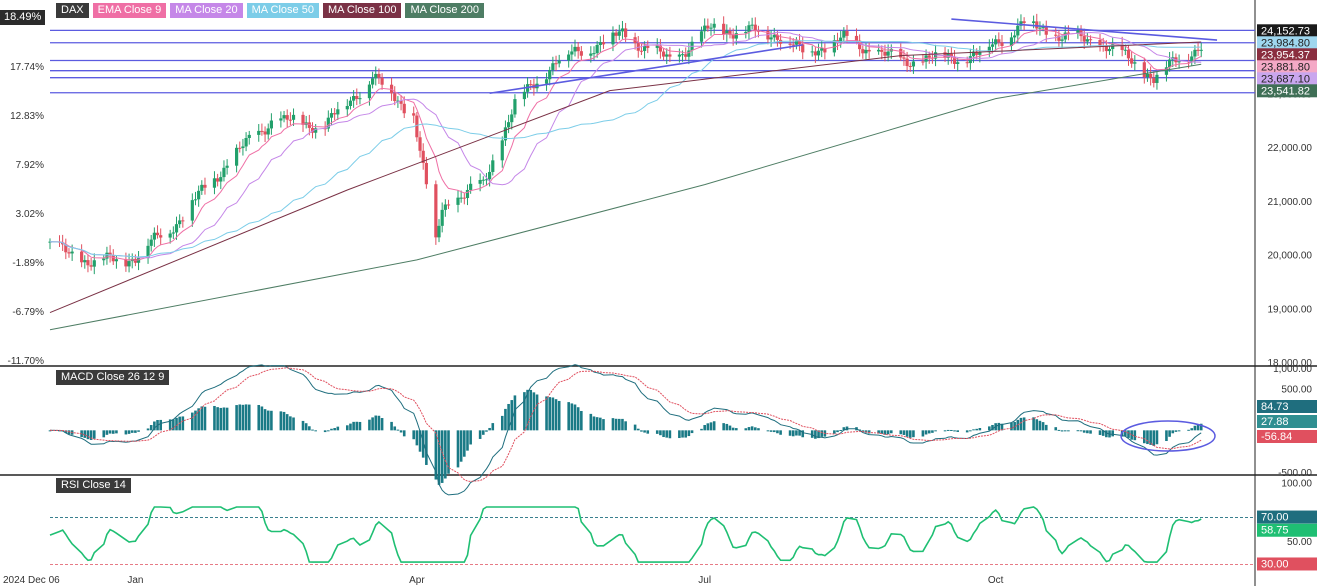 The width and height of the screenshot is (1317, 586). Describe the element at coordinates (1275, 518) in the screenshot. I see `rsi-value-label: 70.00` at that location.